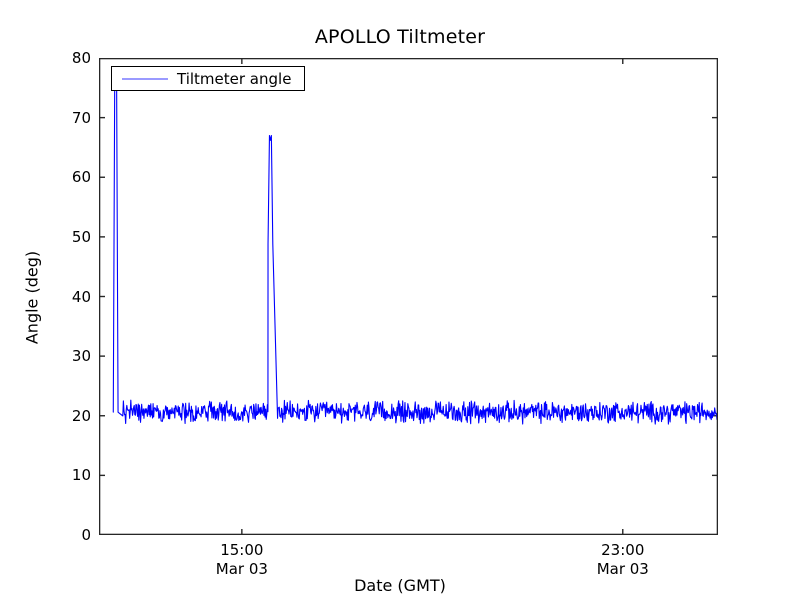  I want to click on legend-entry-tiltmeter-angle: Tiltmeter angle, so click(208, 78).